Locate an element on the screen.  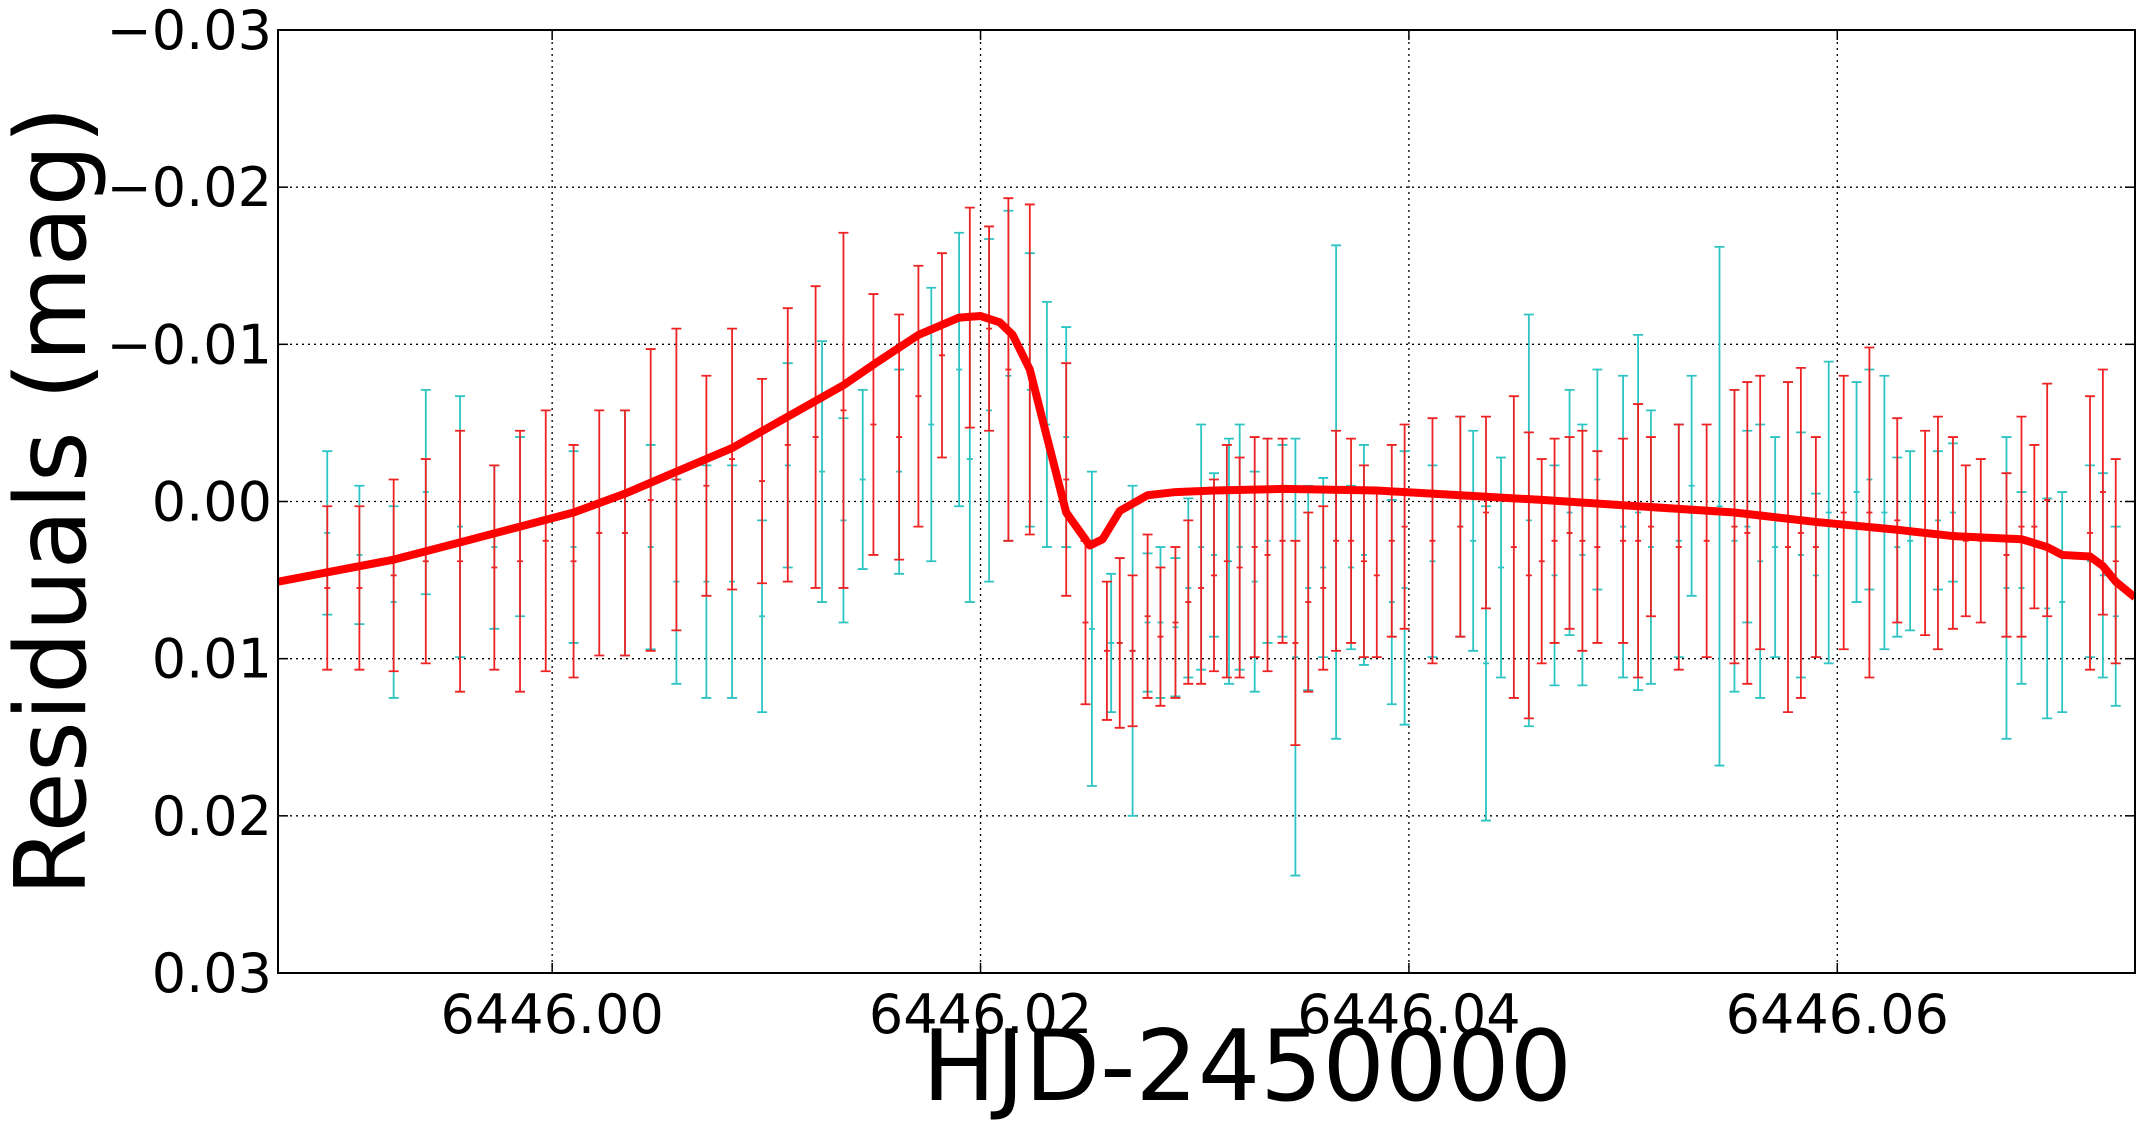
y-axis-label: Residuals (mag) is located at coordinates (54, 501).